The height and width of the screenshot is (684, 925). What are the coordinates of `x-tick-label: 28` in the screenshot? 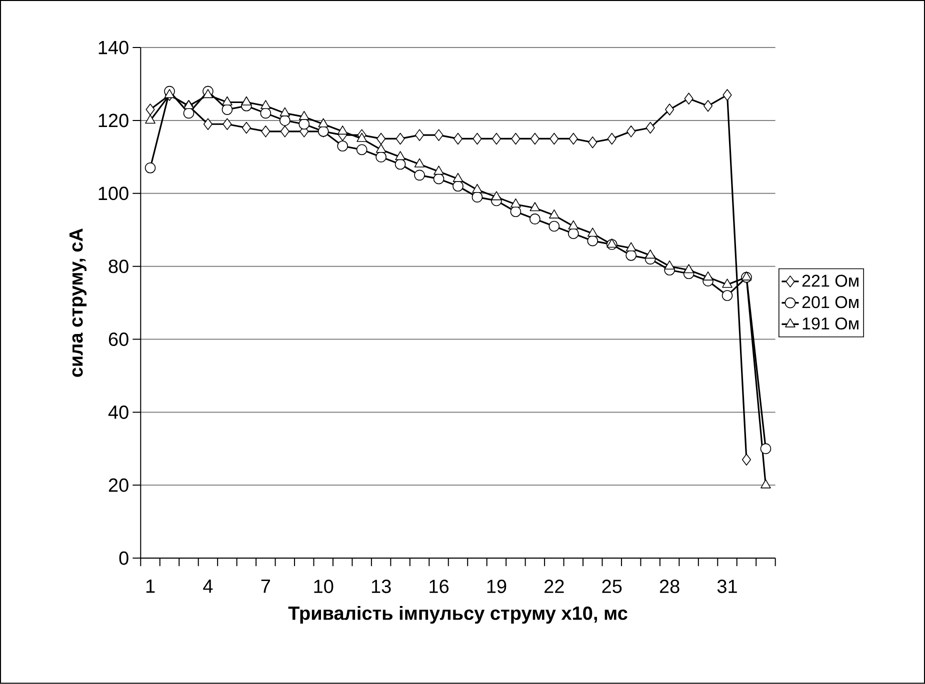 It's located at (670, 587).